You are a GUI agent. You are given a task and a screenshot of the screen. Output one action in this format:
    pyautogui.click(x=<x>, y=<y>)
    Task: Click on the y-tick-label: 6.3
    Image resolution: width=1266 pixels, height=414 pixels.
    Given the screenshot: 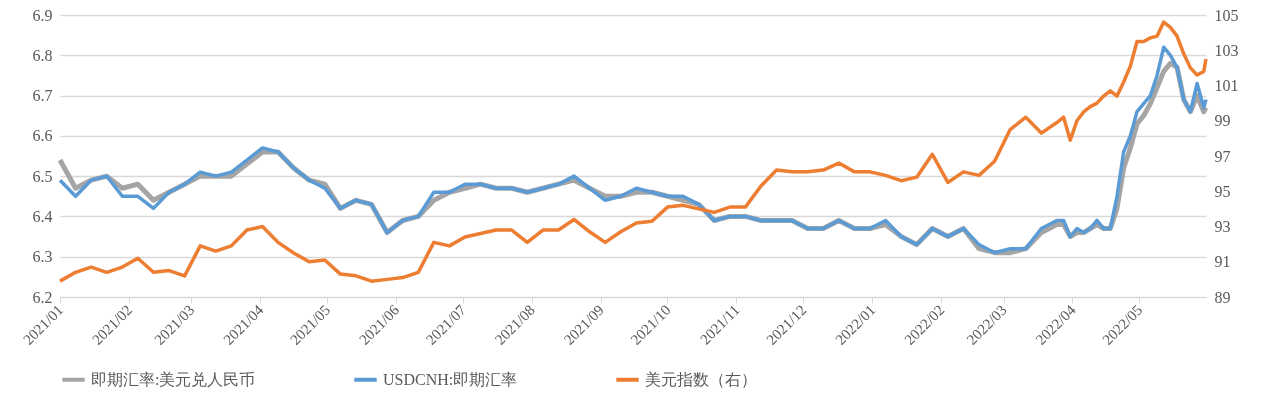 What is the action you would take?
    pyautogui.click(x=42, y=257)
    